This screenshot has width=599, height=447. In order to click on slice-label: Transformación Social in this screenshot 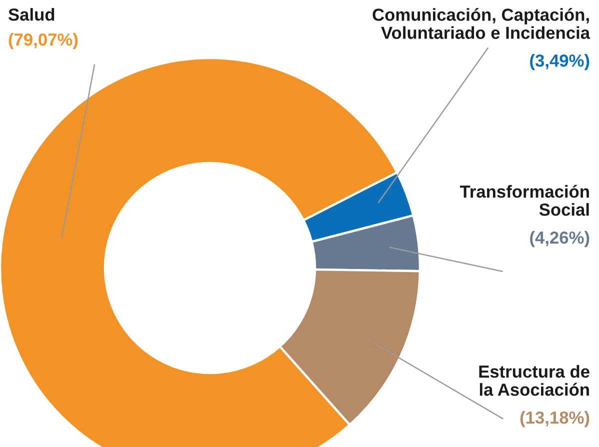, I will do `click(524, 200)`.